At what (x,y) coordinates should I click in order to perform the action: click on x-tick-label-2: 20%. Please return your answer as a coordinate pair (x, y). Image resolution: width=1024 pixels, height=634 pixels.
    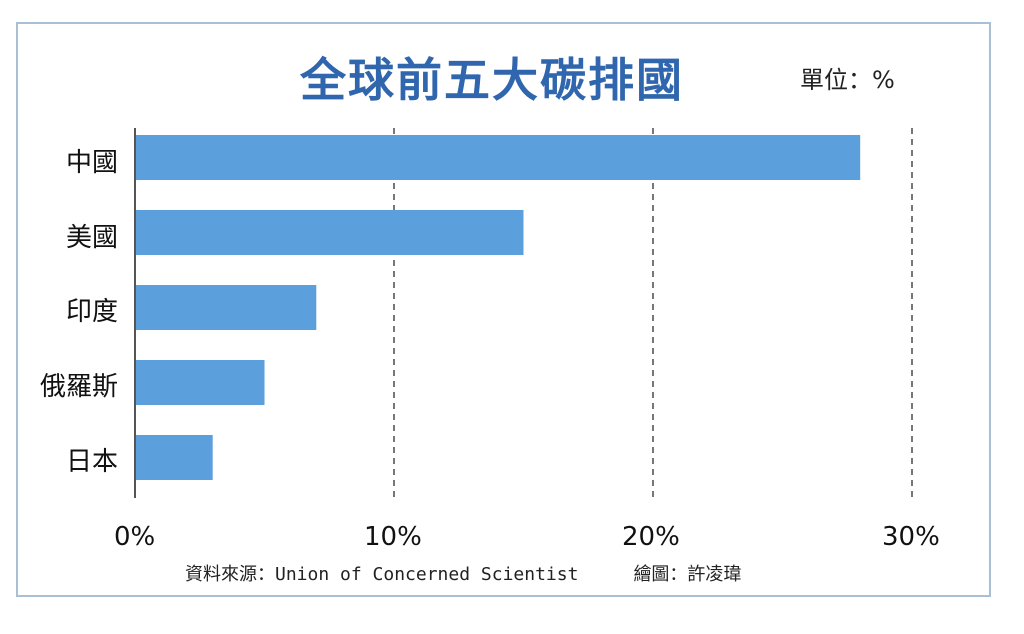
    Looking at the image, I should click on (651, 537).